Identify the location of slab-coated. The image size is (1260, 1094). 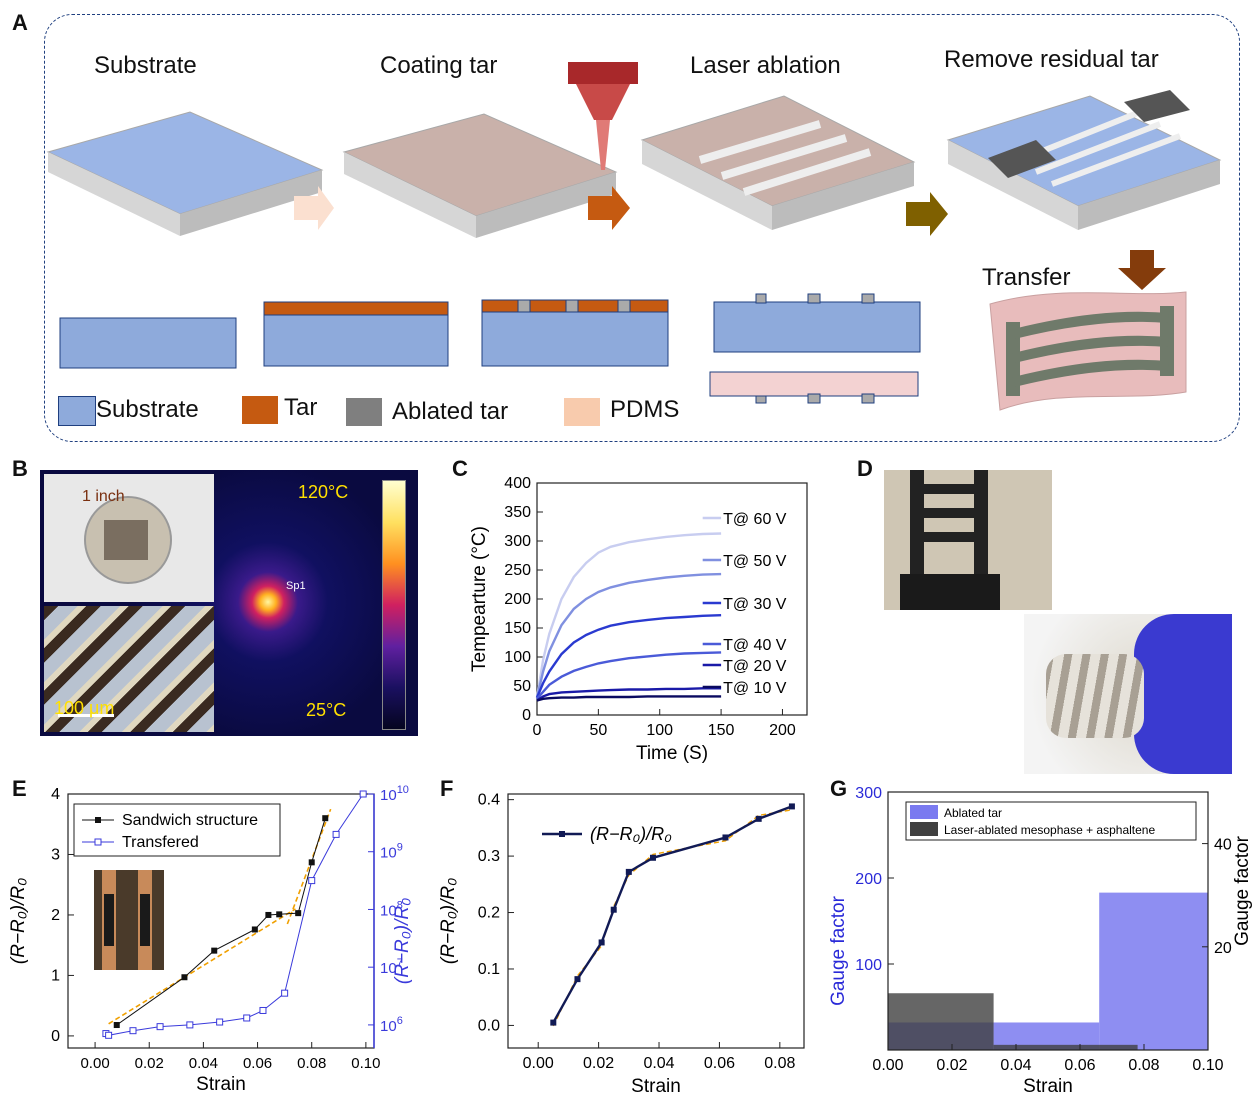
(480, 175).